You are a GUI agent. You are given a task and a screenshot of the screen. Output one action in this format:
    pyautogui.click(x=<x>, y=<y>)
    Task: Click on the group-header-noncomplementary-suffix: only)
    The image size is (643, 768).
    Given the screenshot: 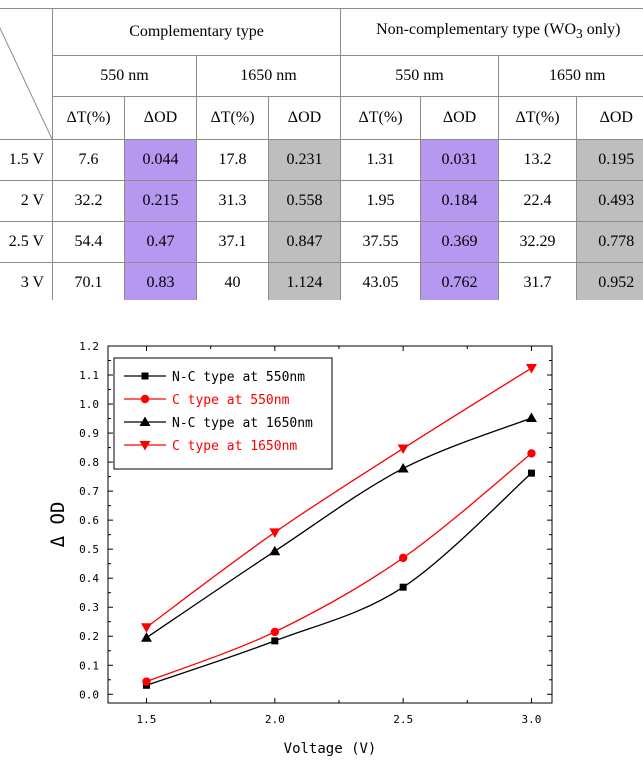 What is the action you would take?
    pyautogui.click(x=601, y=30)
    